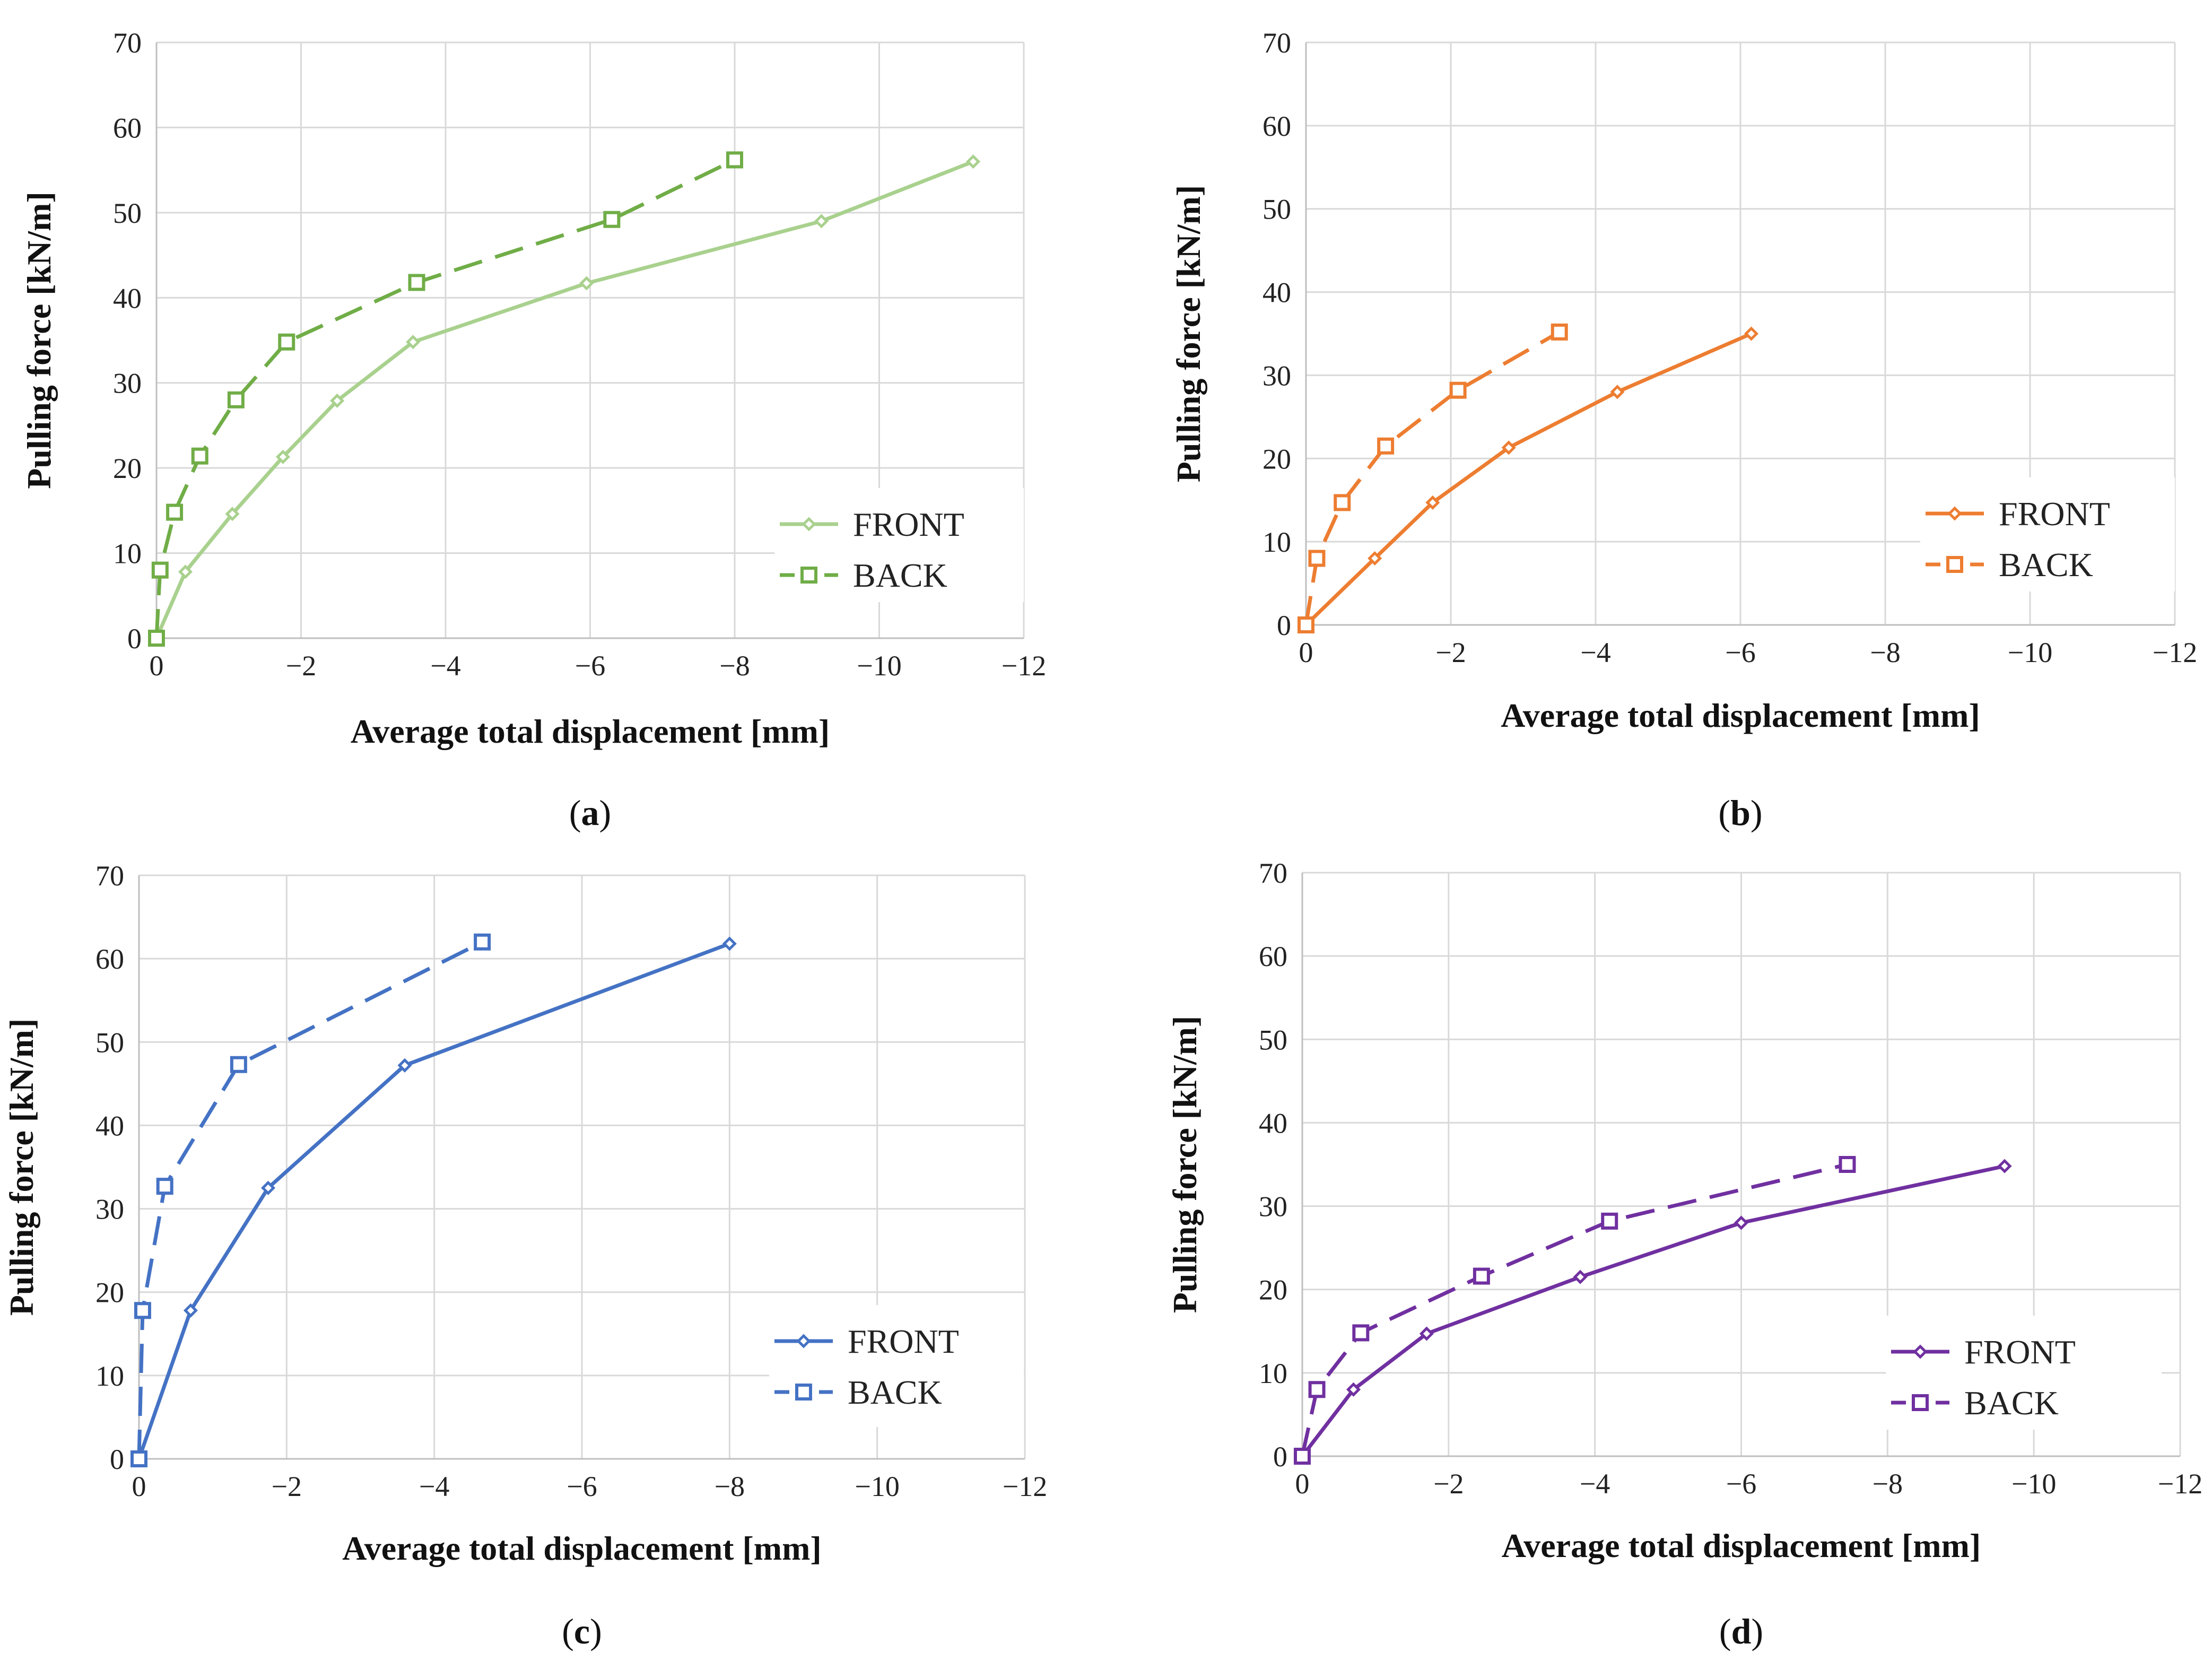 This screenshot has width=2212, height=1670. I want to click on panel-label: (c), so click(582, 1631).